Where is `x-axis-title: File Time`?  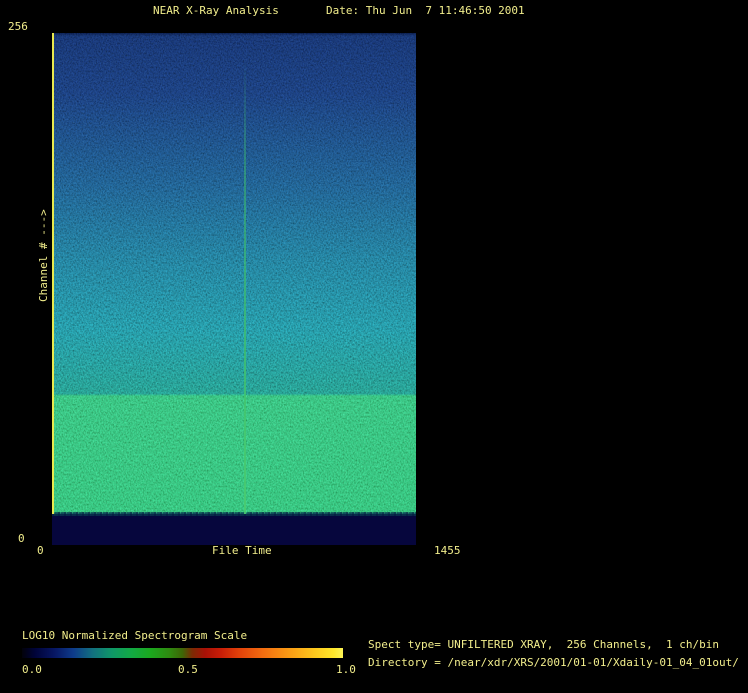 x-axis-title: File Time is located at coordinates (242, 550).